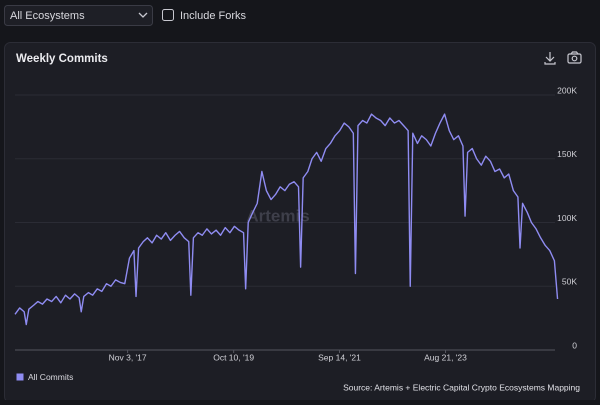 Image resolution: width=600 pixels, height=405 pixels. Describe the element at coordinates (128, 357) in the screenshot. I see `x-tick-label: Nov 3, '17` at that location.